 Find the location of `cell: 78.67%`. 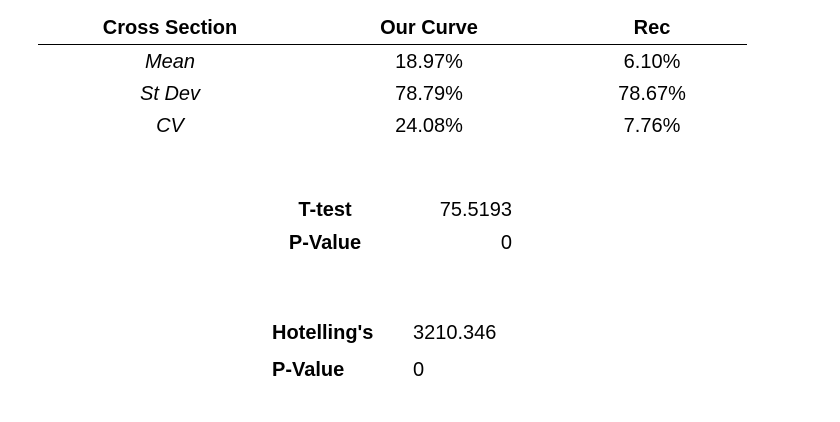

cell: 78.67% is located at coordinates (652, 94).